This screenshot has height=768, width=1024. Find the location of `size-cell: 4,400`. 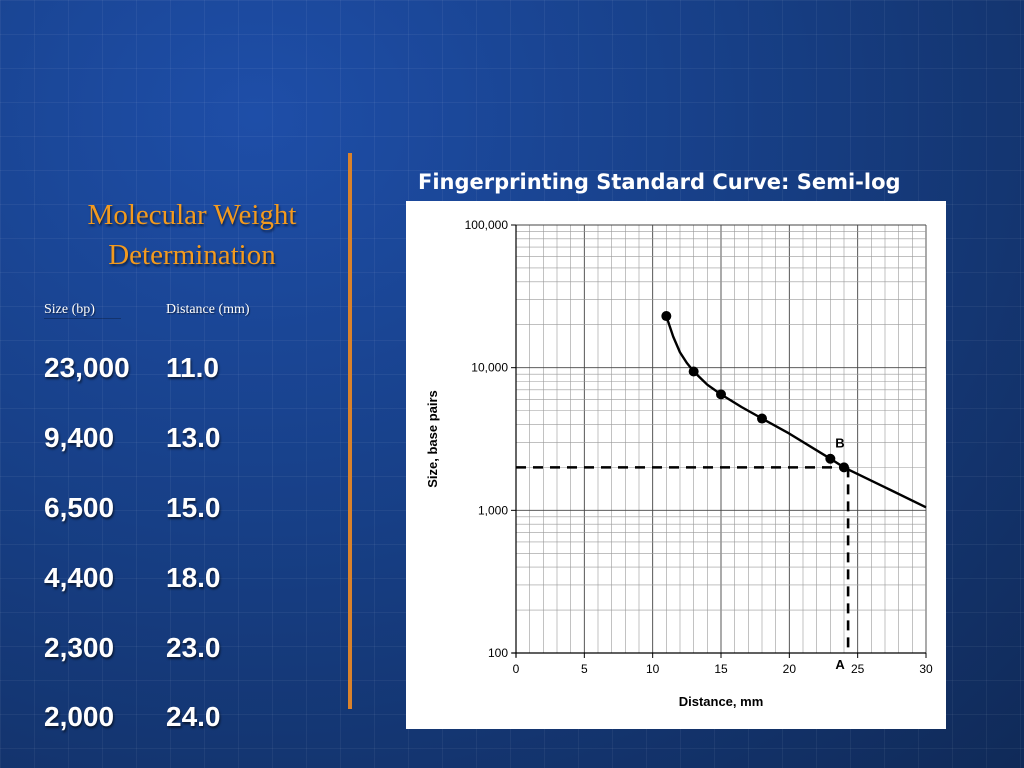

size-cell: 4,400 is located at coordinates (79, 577).